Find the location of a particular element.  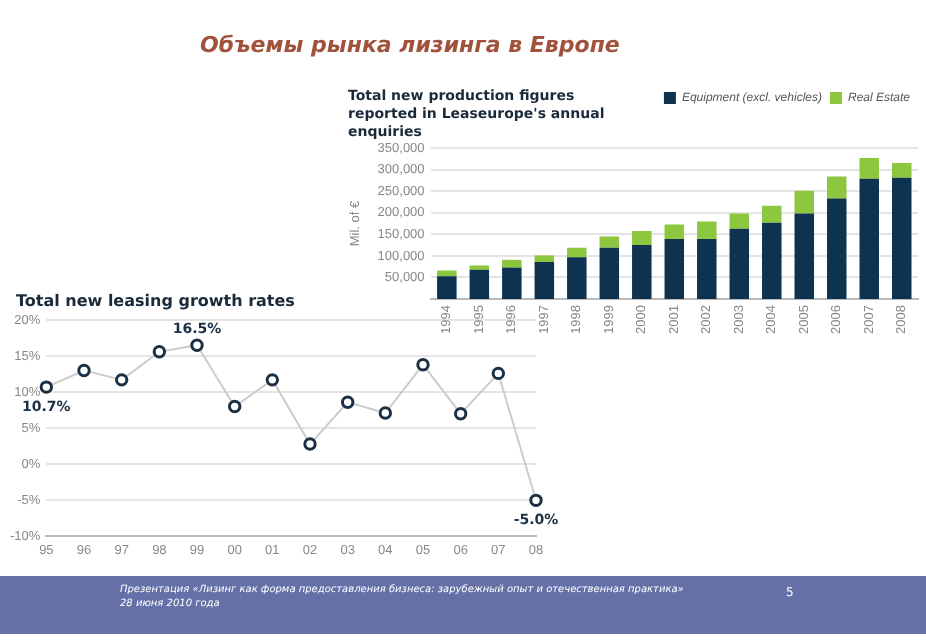

chart-title: Total new leasing growth rates is located at coordinates (155, 302).